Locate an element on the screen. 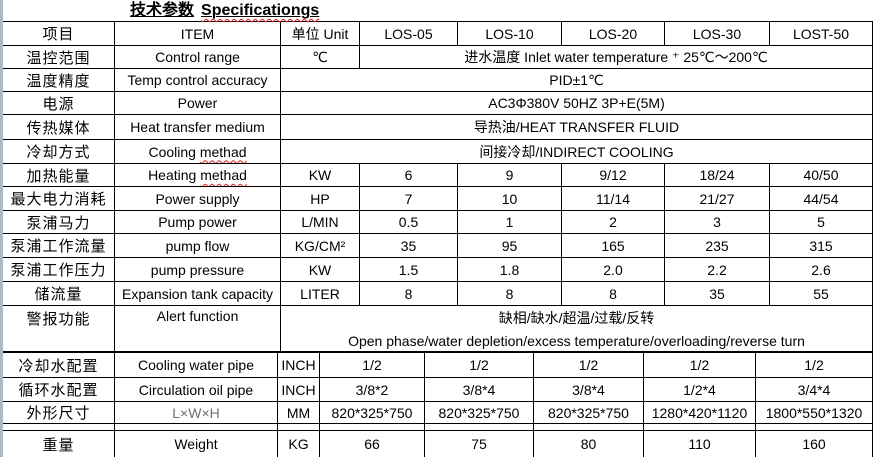  value-los20: 165 is located at coordinates (613, 245).